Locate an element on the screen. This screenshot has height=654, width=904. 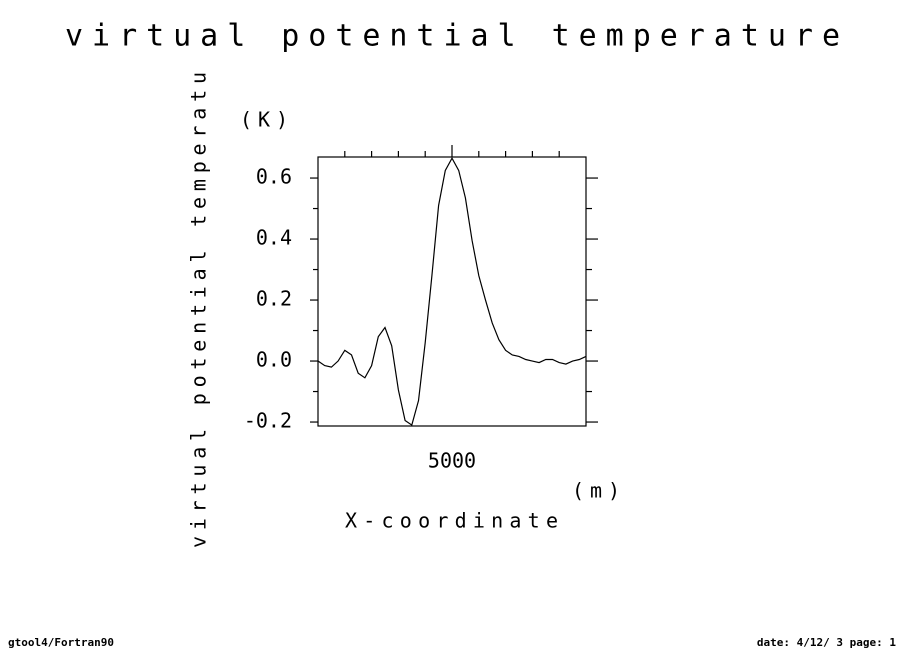
y-axis-unit: (K) is located at coordinates (264, 120).